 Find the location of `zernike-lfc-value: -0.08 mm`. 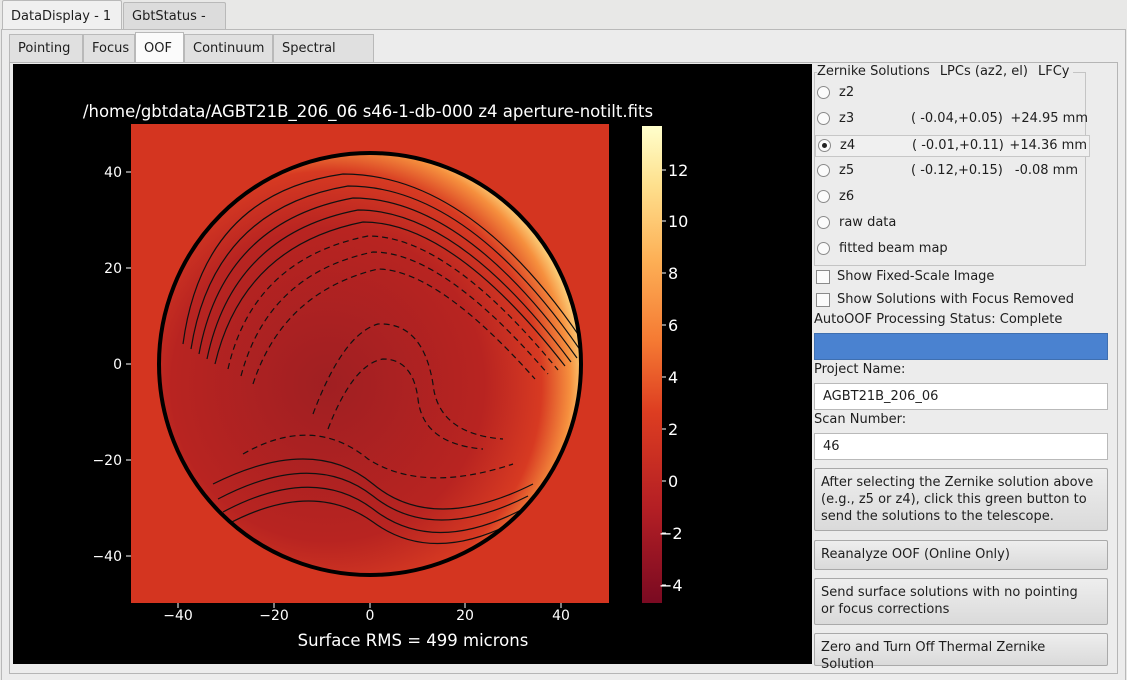

zernike-lfc-value: -0.08 mm is located at coordinates (1046, 170).